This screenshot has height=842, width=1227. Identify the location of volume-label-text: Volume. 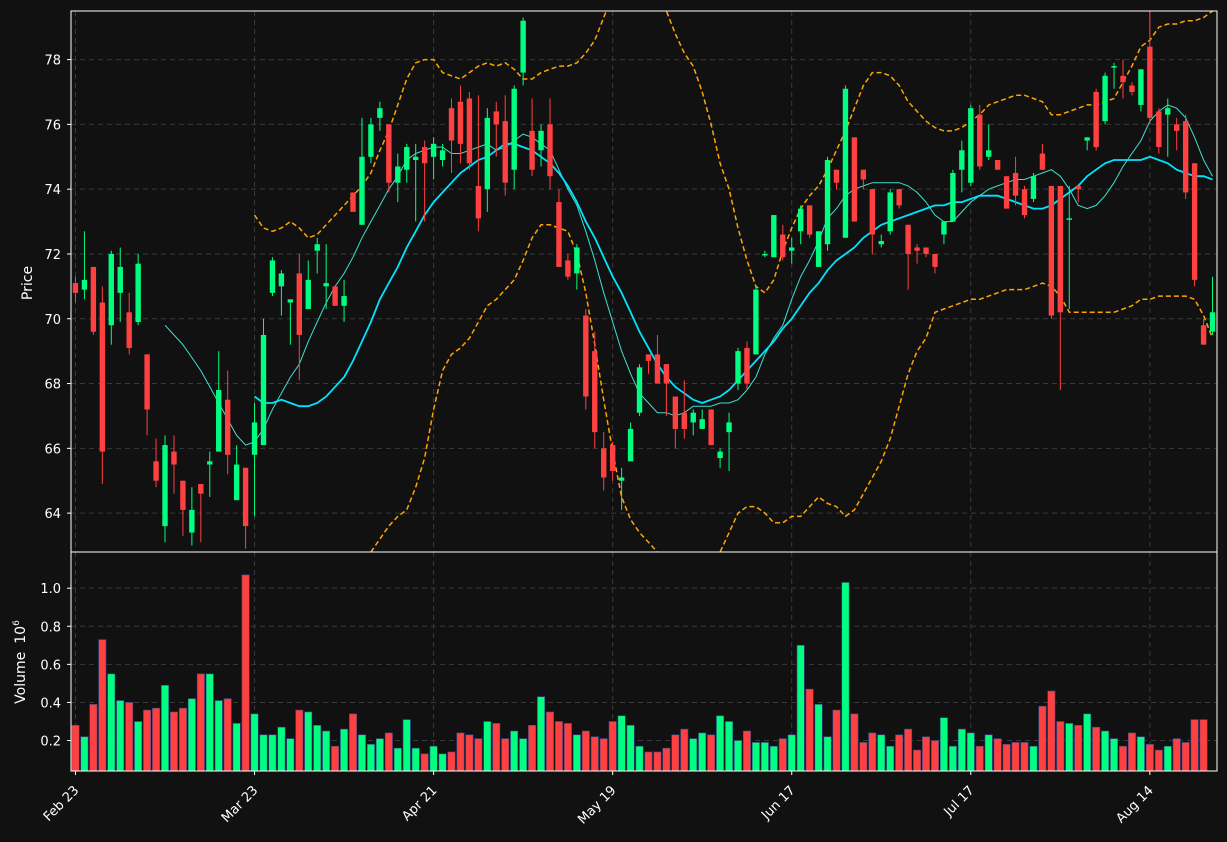
(21, 678).